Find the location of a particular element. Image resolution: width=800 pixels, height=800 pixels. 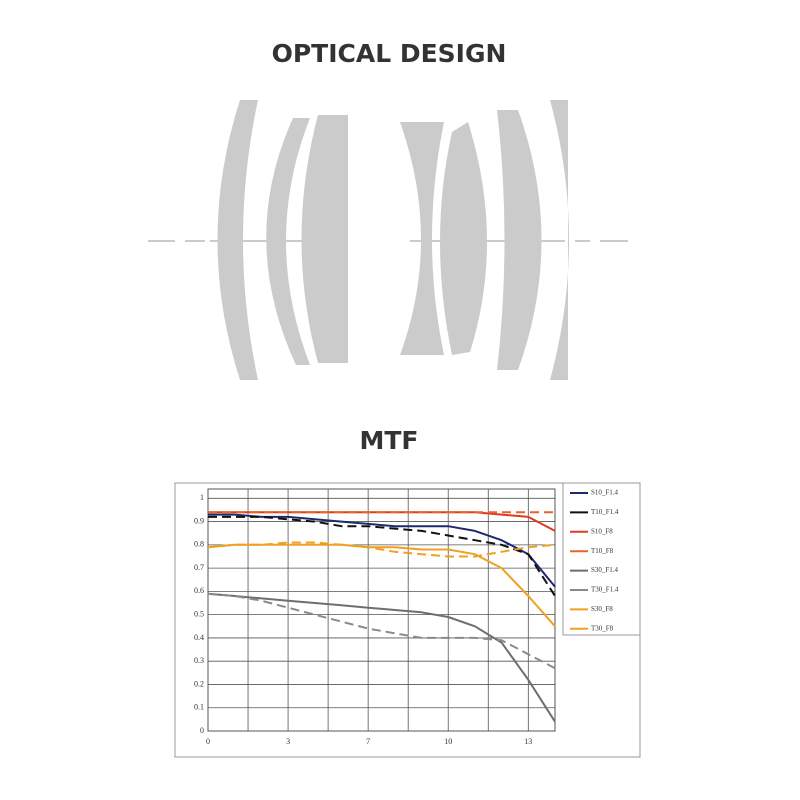

y-tick-label: 0.8 is located at coordinates (199, 544).